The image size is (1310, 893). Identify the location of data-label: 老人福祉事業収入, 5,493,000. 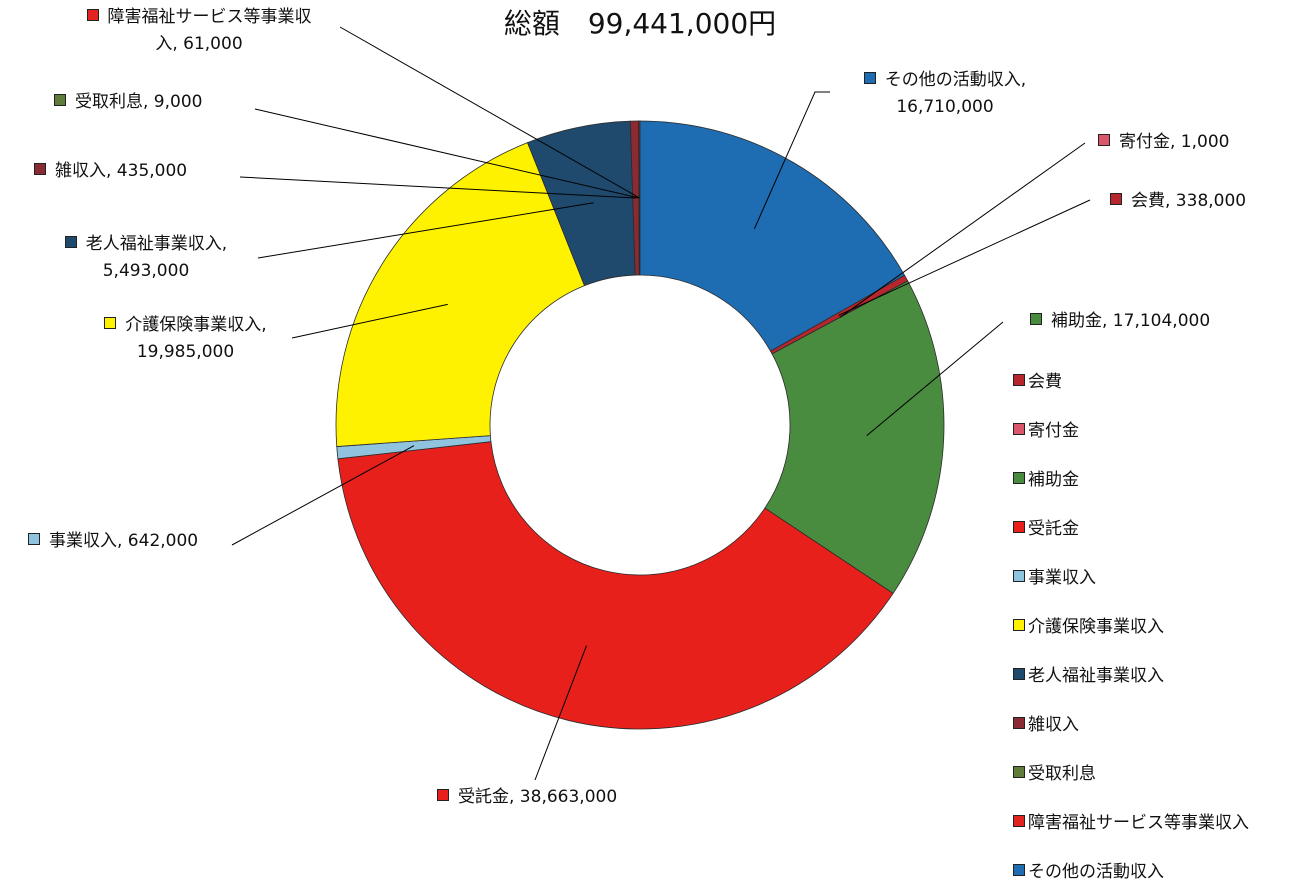
(146, 258).